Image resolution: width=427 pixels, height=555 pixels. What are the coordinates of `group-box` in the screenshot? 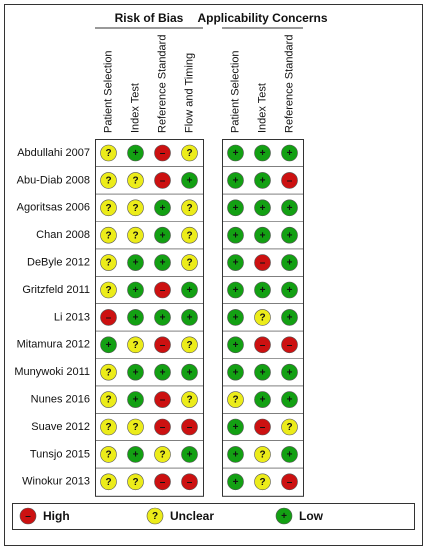 It's located at (263, 318).